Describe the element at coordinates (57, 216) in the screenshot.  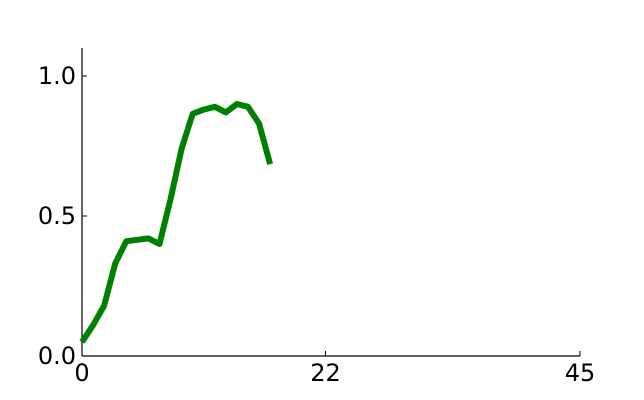
I see `y-tick-label: 0.5` at that location.